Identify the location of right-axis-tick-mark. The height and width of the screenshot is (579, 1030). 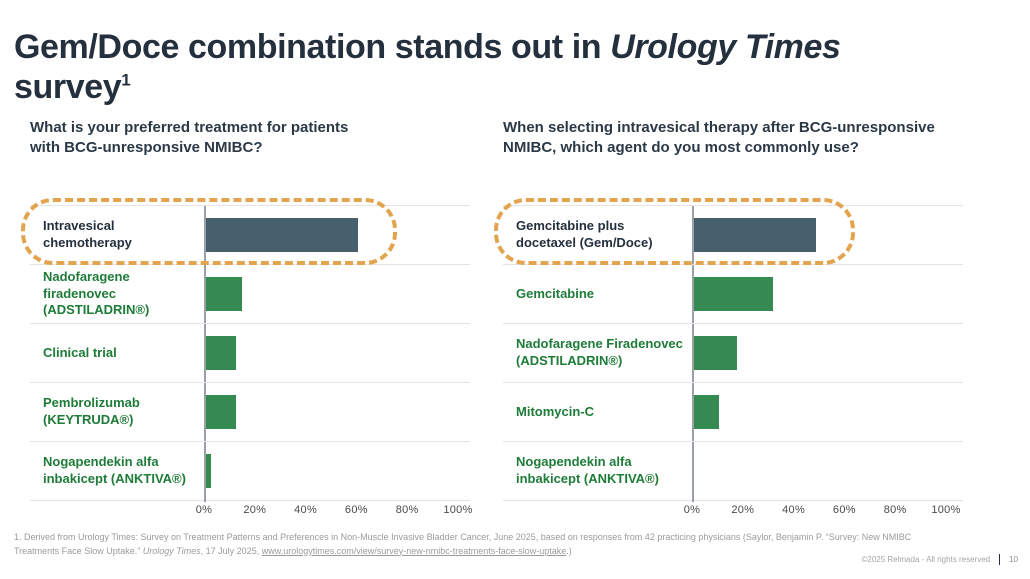
(693, 499).